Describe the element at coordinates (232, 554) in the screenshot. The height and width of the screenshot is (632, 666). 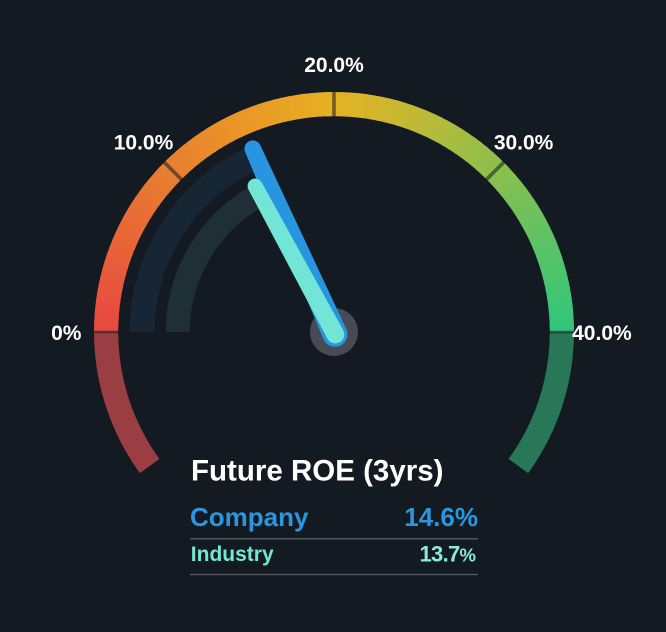
I see `svg-text: Industry` at that location.